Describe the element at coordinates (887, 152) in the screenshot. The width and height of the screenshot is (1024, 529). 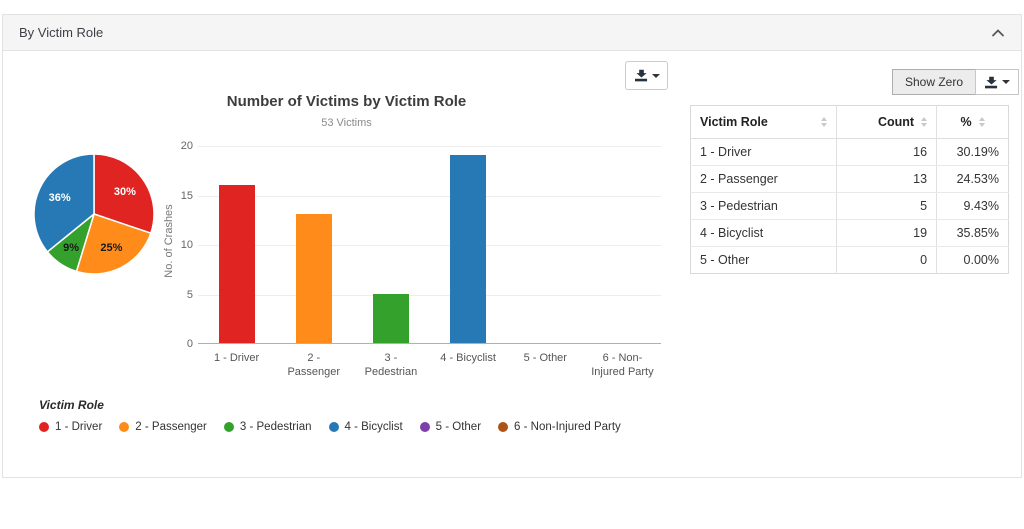
I see `cell-count: 16` at that location.